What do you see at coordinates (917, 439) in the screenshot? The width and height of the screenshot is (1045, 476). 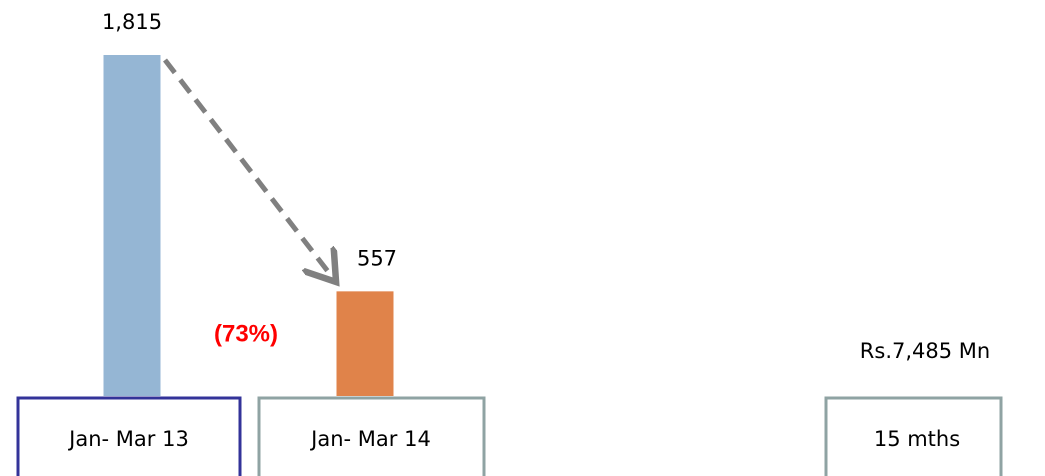 I see `period-label: 15 mths` at bounding box center [917, 439].